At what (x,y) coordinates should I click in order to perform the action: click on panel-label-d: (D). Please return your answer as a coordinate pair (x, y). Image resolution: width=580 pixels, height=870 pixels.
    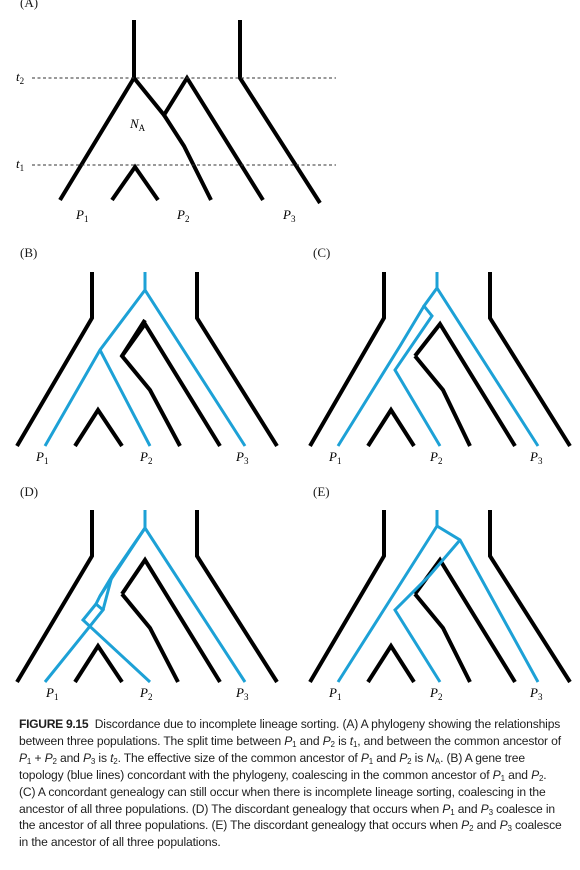
    Looking at the image, I should click on (29, 491).